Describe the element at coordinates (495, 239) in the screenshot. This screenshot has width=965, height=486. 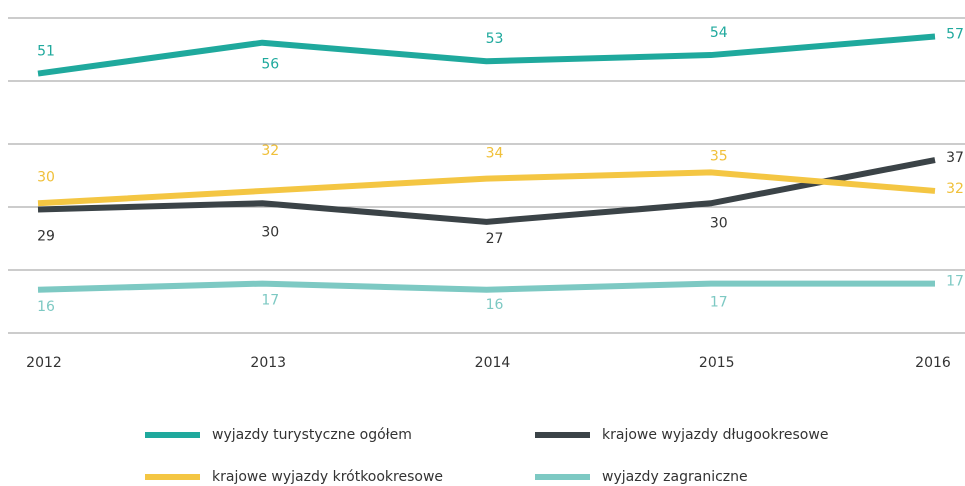
I see `data-label: 27` at that location.